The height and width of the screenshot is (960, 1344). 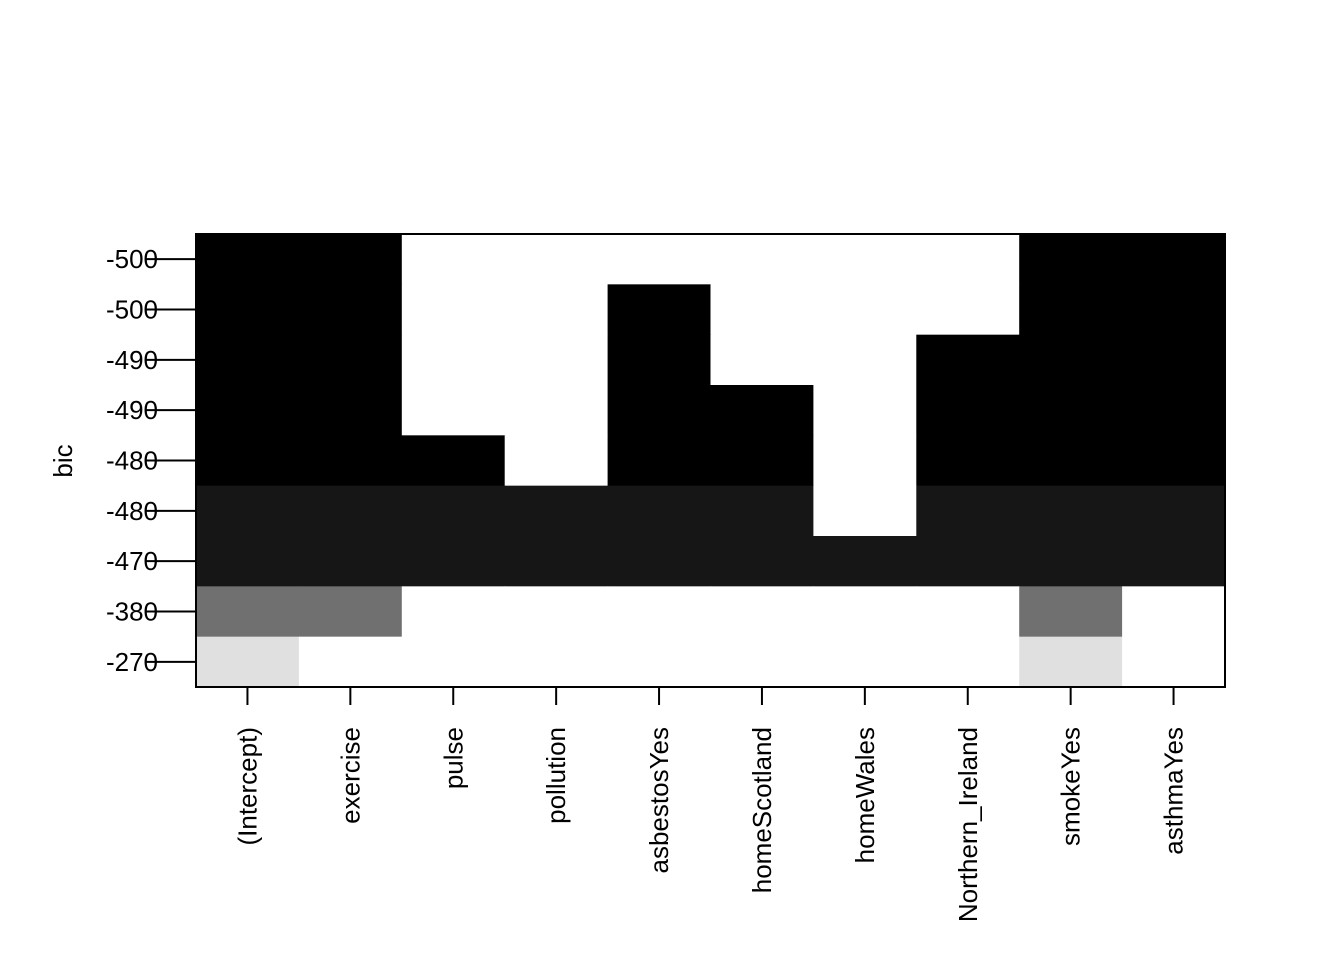 What do you see at coordinates (63, 460) in the screenshot?
I see `y-axis-title: bic` at bounding box center [63, 460].